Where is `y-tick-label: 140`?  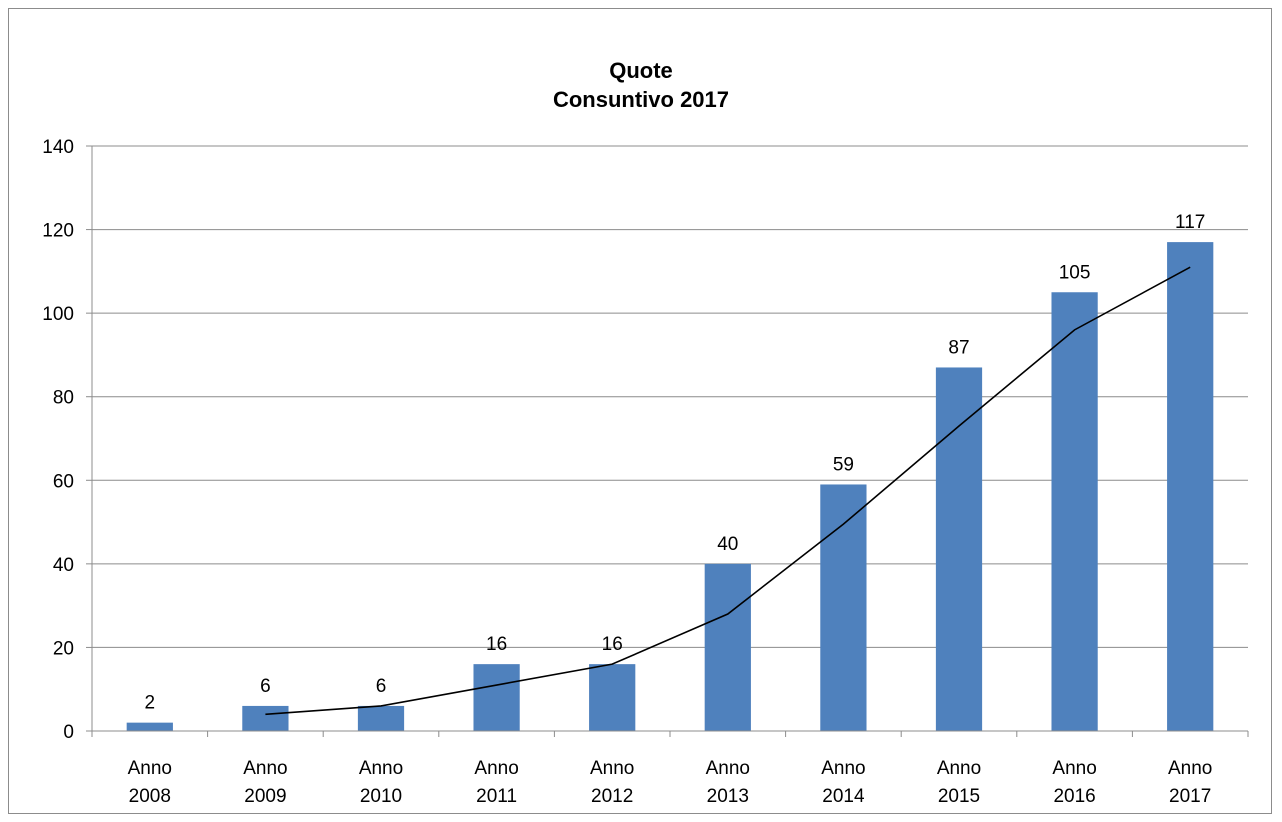
y-tick-label: 140 is located at coordinates (58, 147).